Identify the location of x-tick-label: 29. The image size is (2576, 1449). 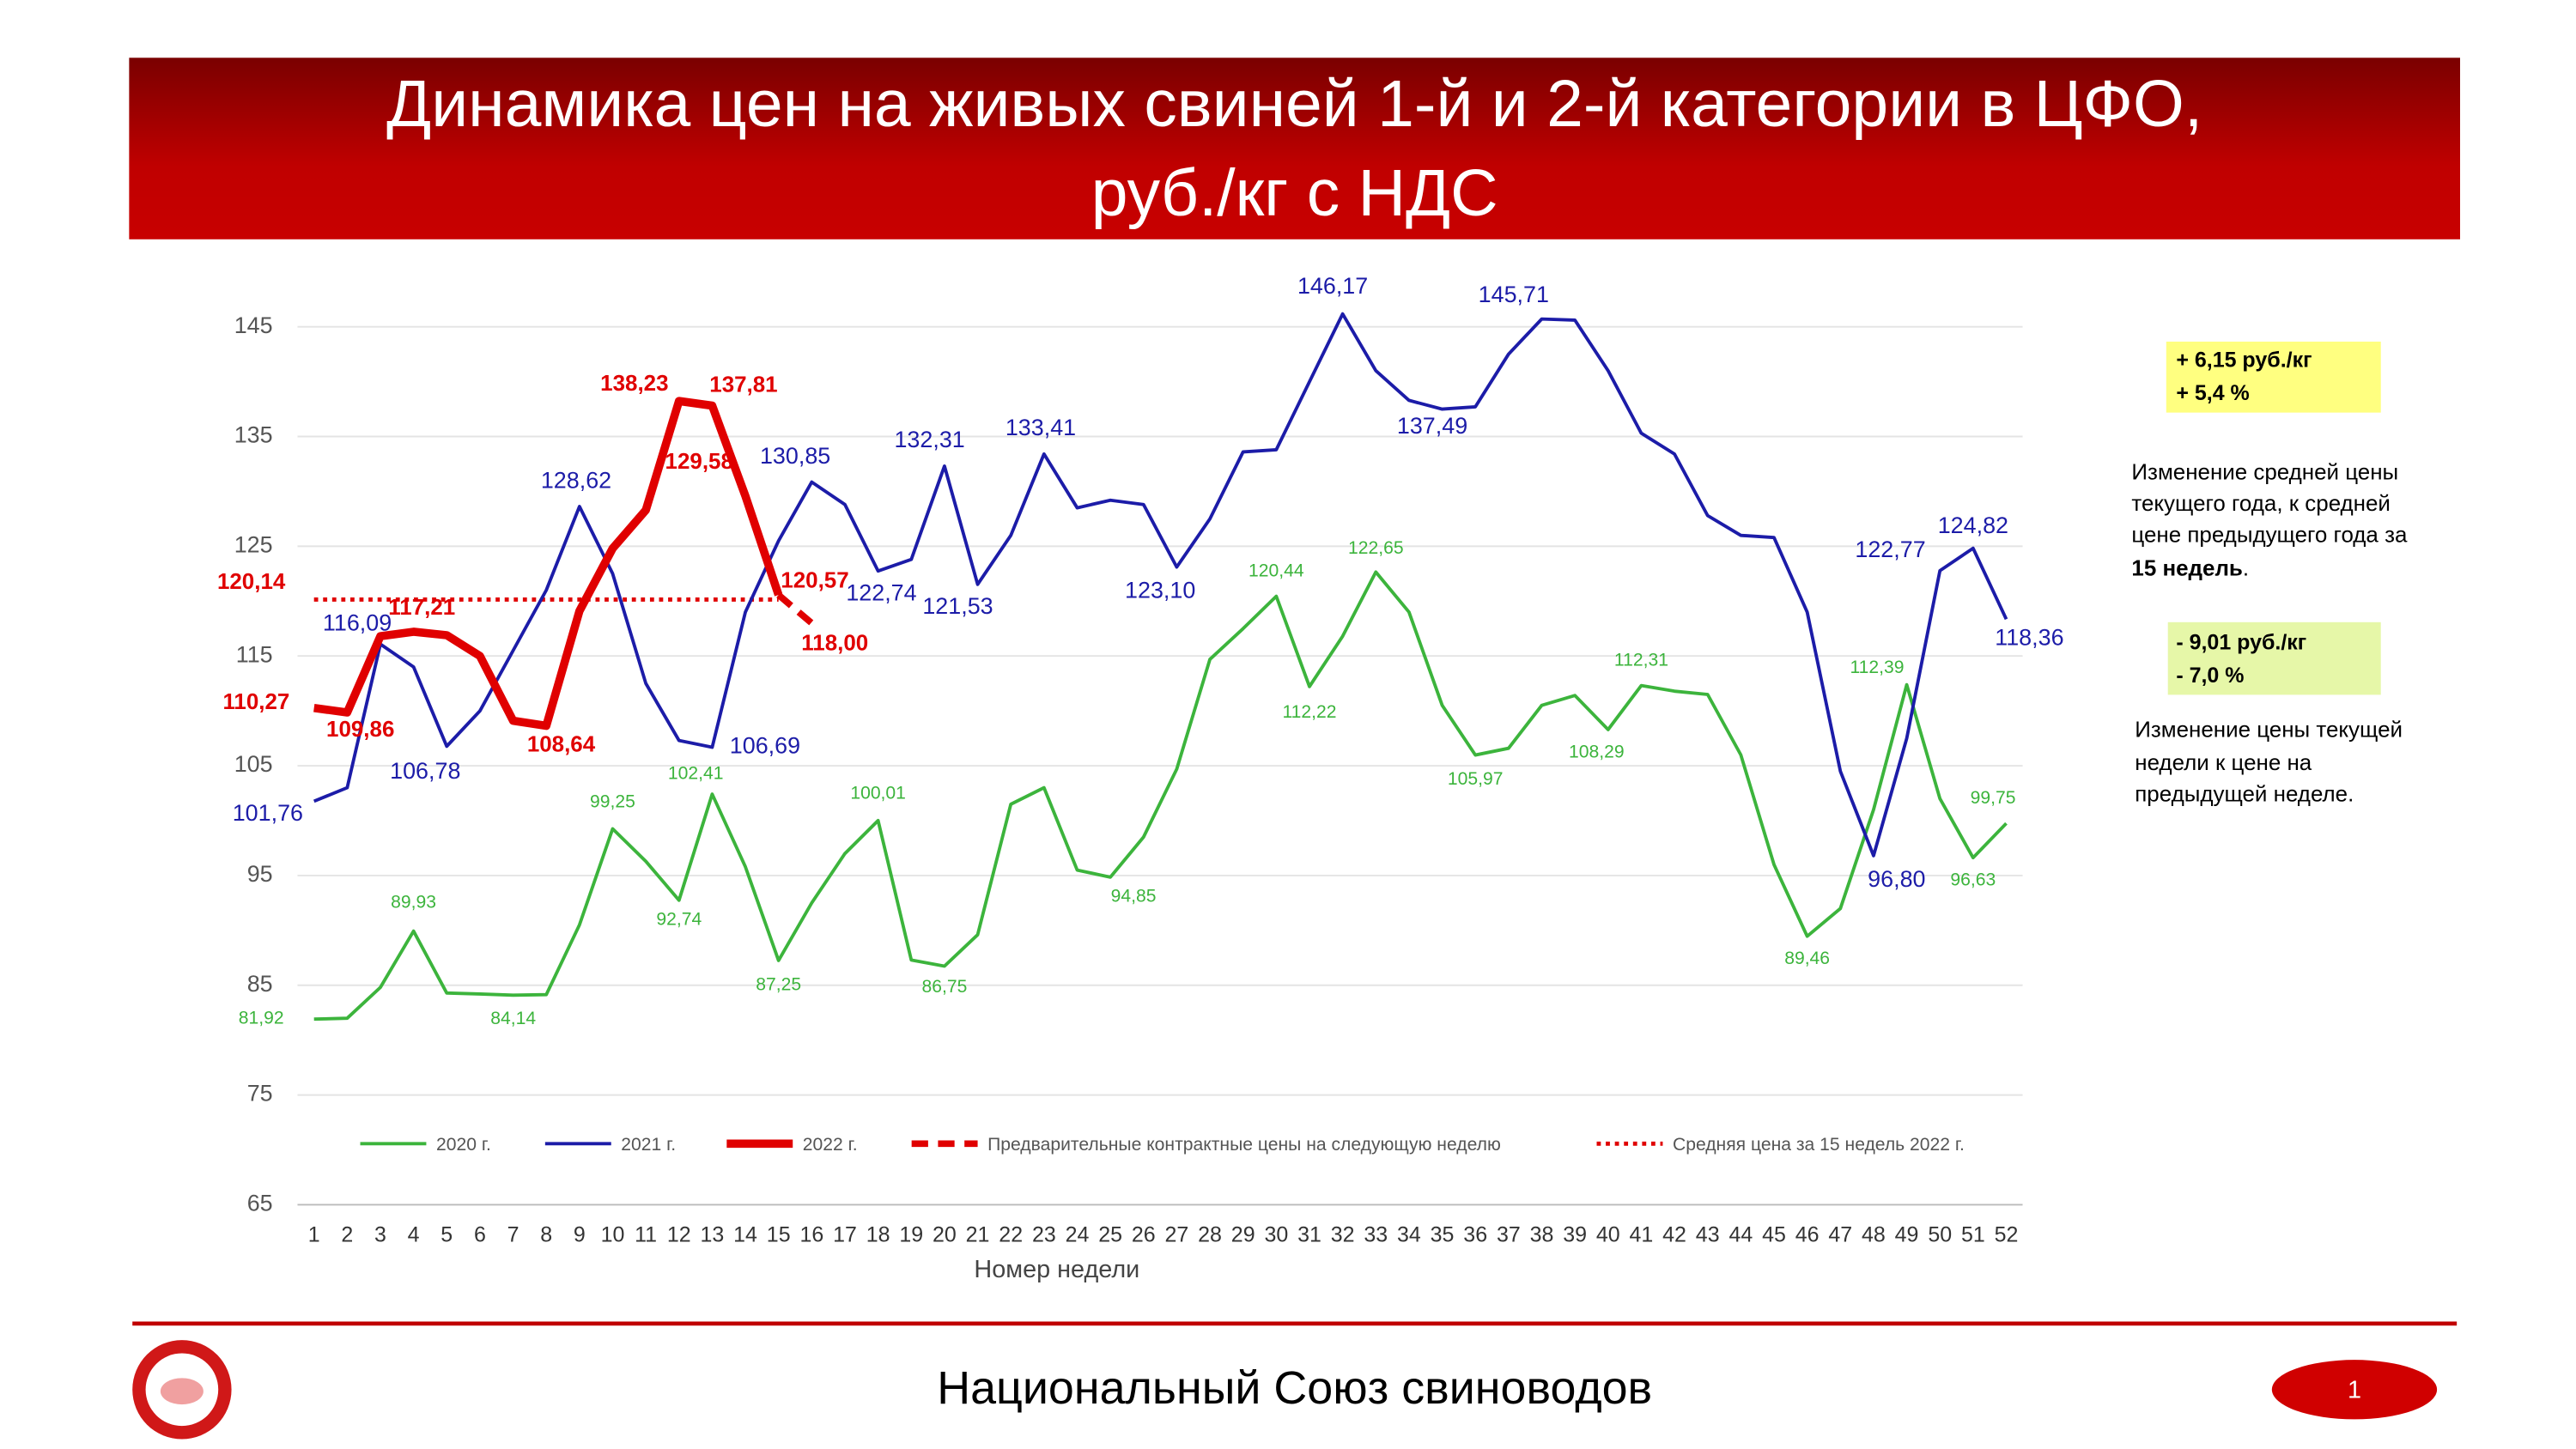
(1243, 1235).